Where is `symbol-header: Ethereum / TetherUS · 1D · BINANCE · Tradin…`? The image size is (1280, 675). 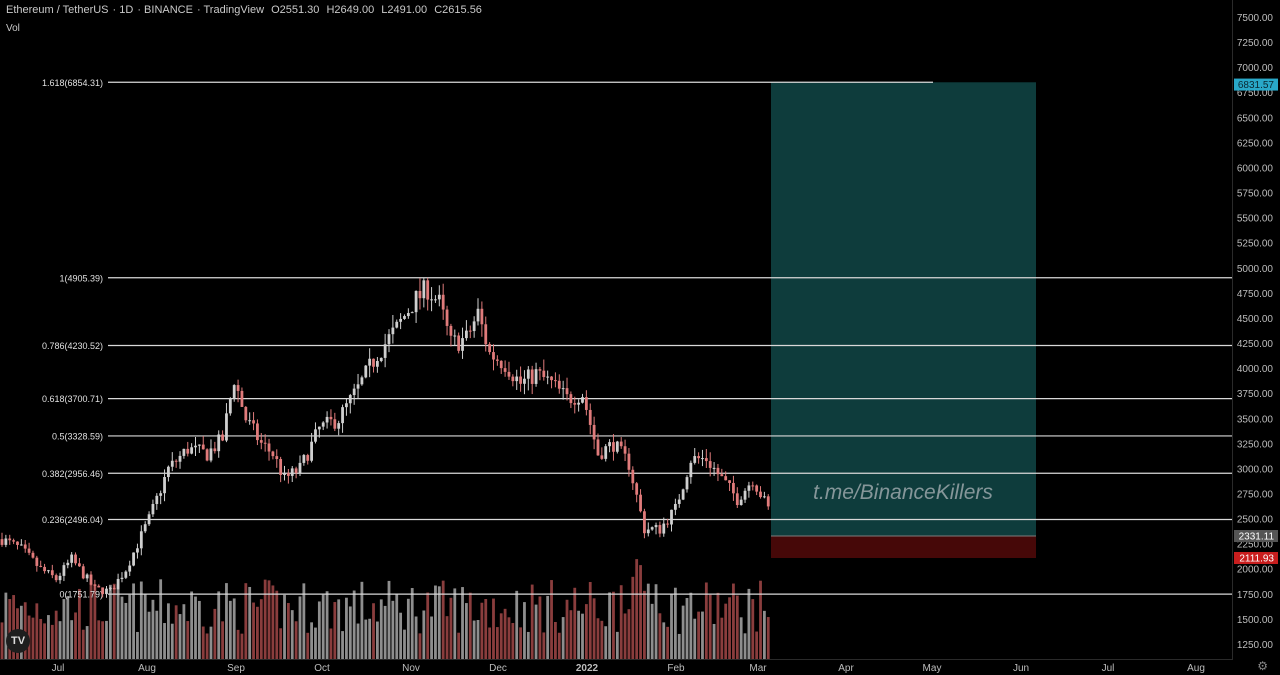 symbol-header: Ethereum / TetherUS · 1D · BINANCE · Tradin… is located at coordinates (244, 10).